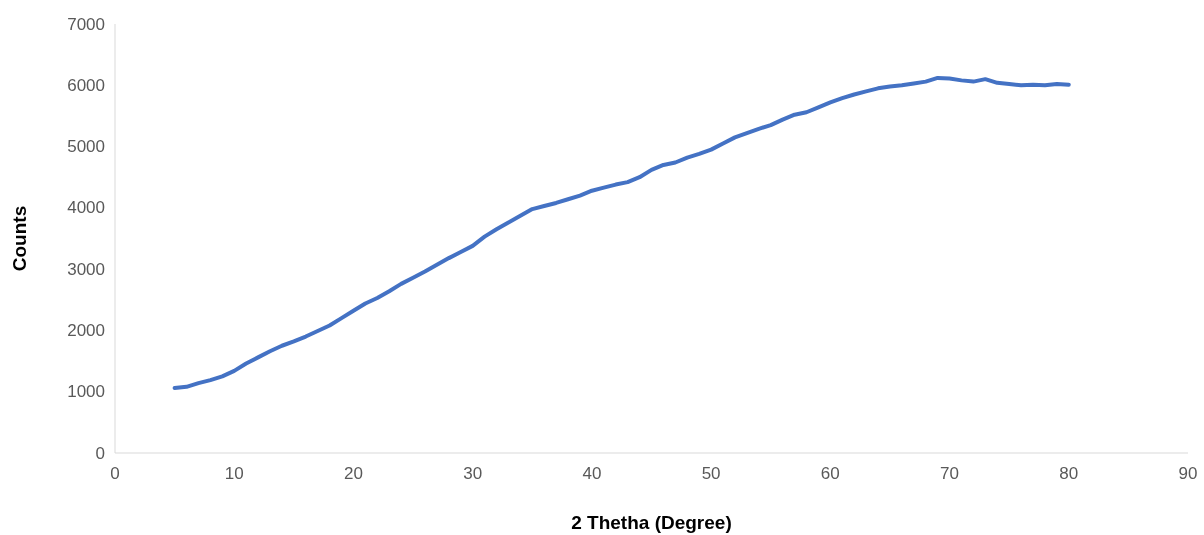 This screenshot has width=1204, height=535. What do you see at coordinates (86, 392) in the screenshot?
I see `y-tick-label: 1000` at bounding box center [86, 392].